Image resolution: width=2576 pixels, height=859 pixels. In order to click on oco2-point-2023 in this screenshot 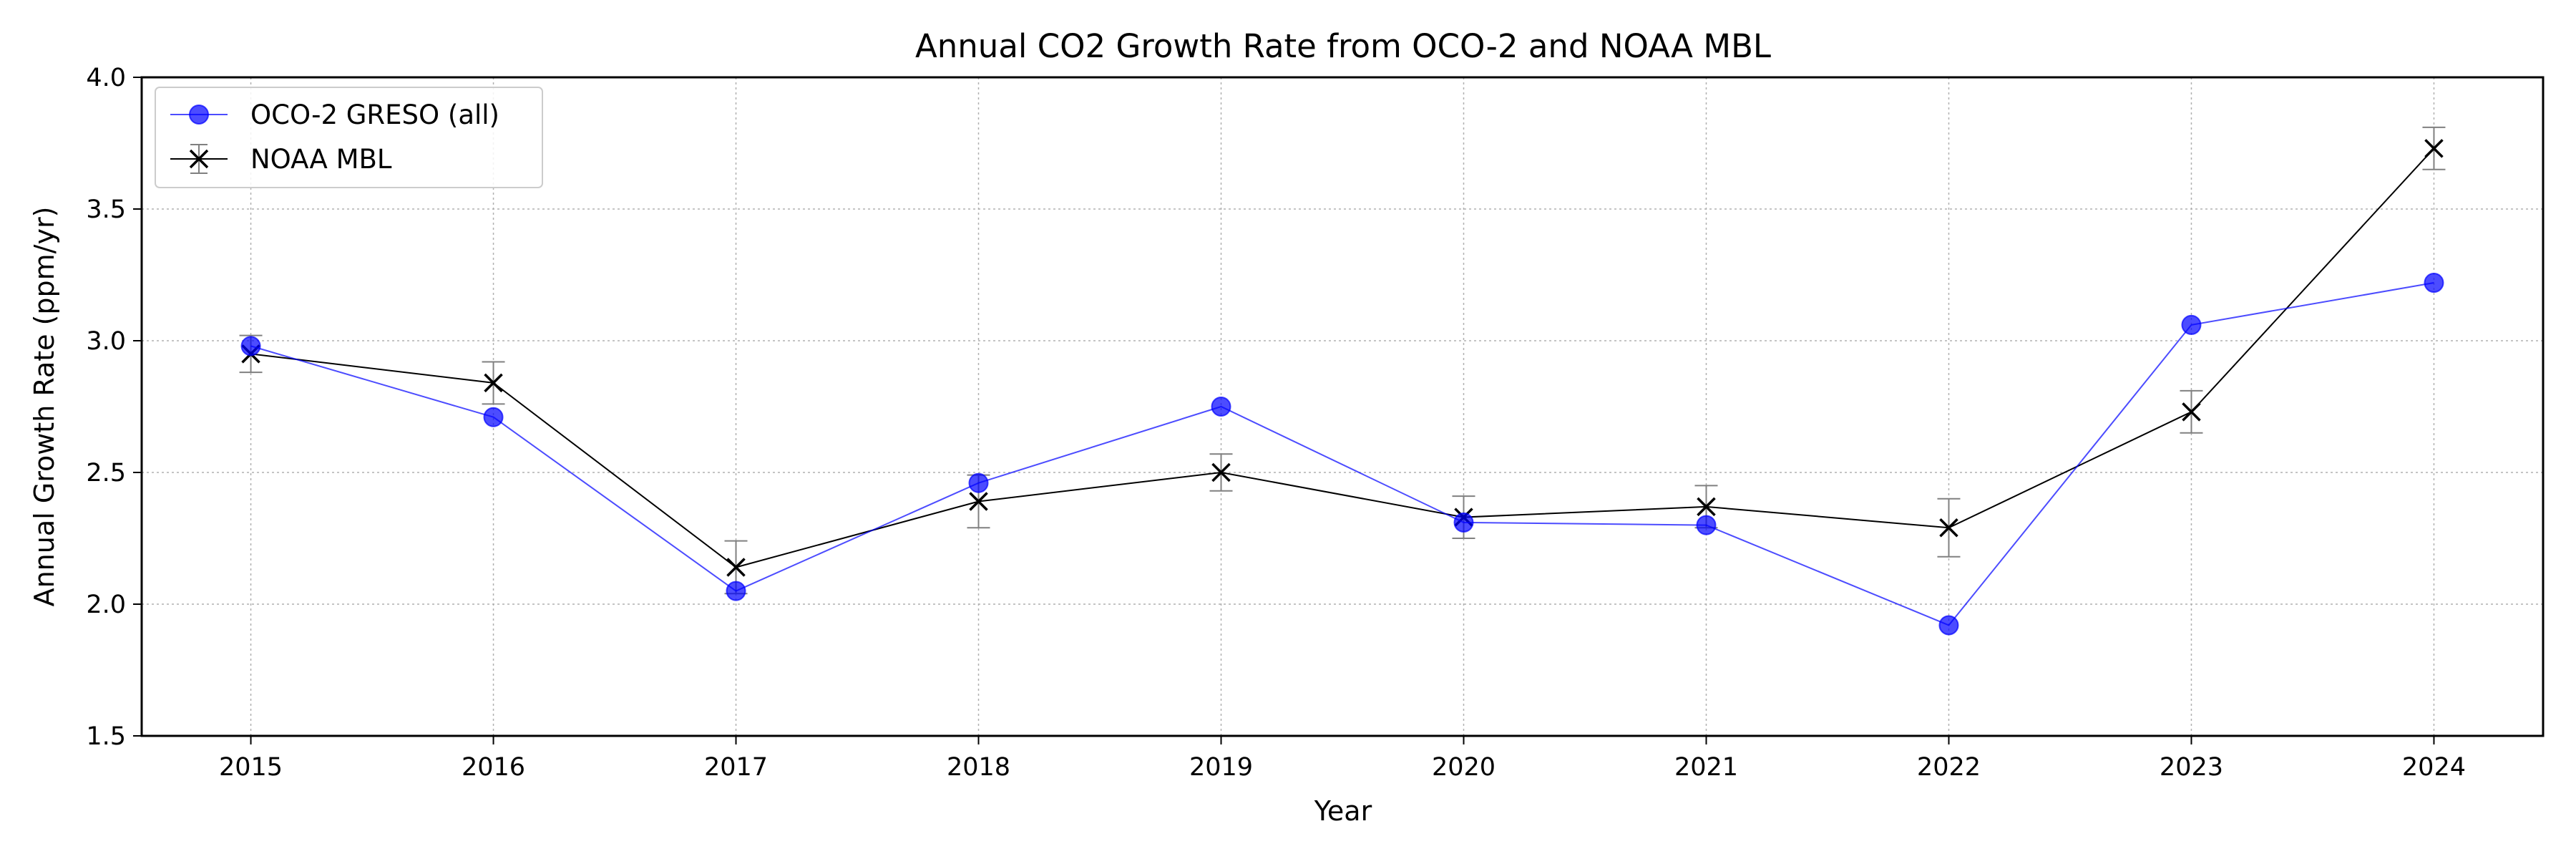, I will do `click(2191, 324)`.